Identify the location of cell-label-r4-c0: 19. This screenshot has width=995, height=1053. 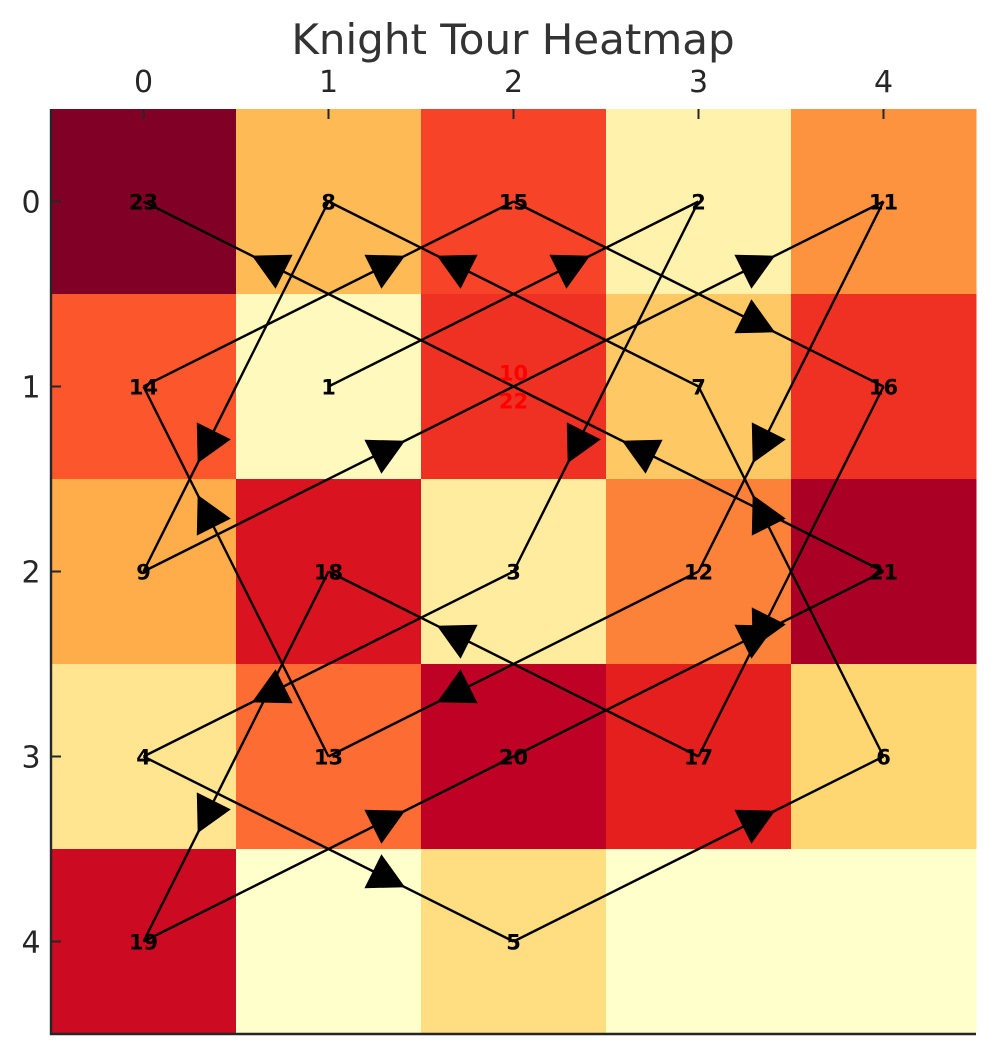
(143, 943).